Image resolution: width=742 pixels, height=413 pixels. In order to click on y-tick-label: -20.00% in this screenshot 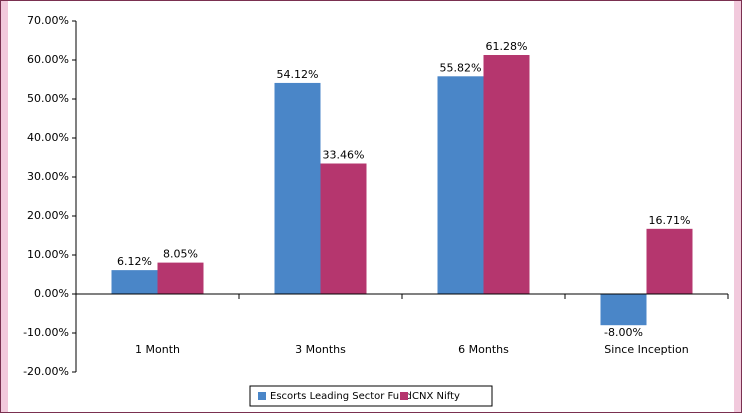, I will do `click(46, 371)`.